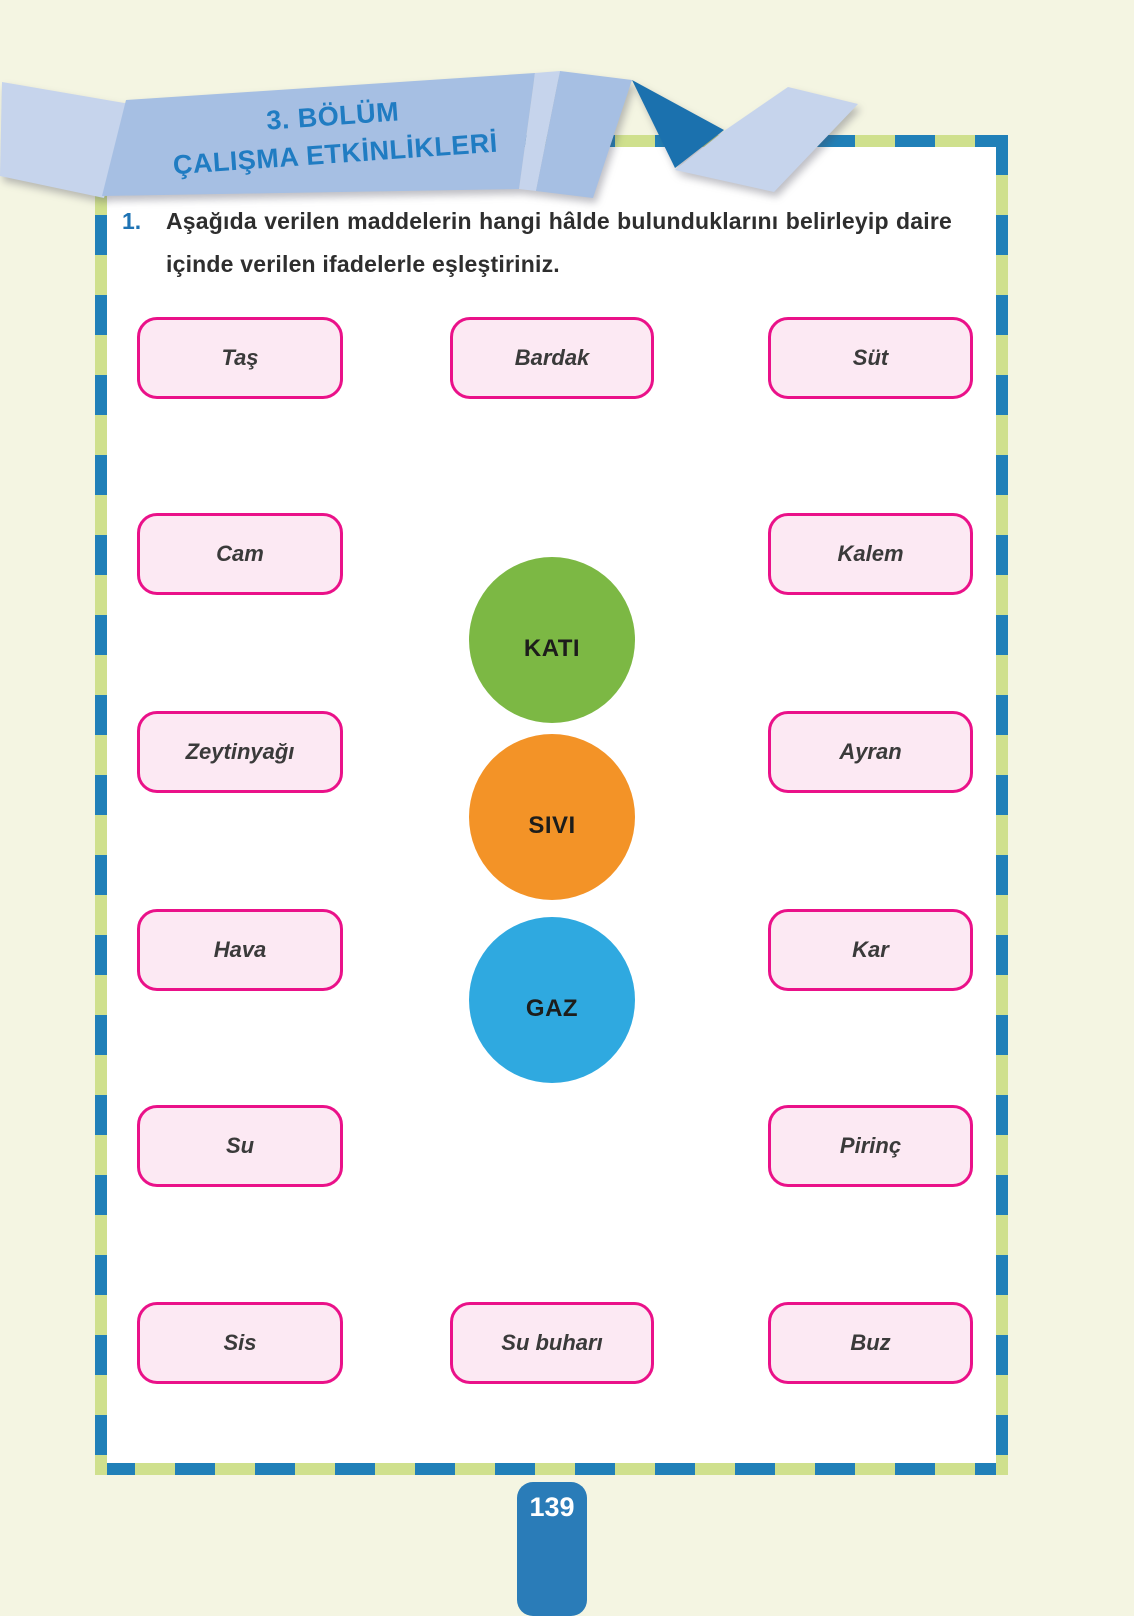 The image size is (1134, 1616). I want to click on state-circle: SIVI, so click(552, 817).